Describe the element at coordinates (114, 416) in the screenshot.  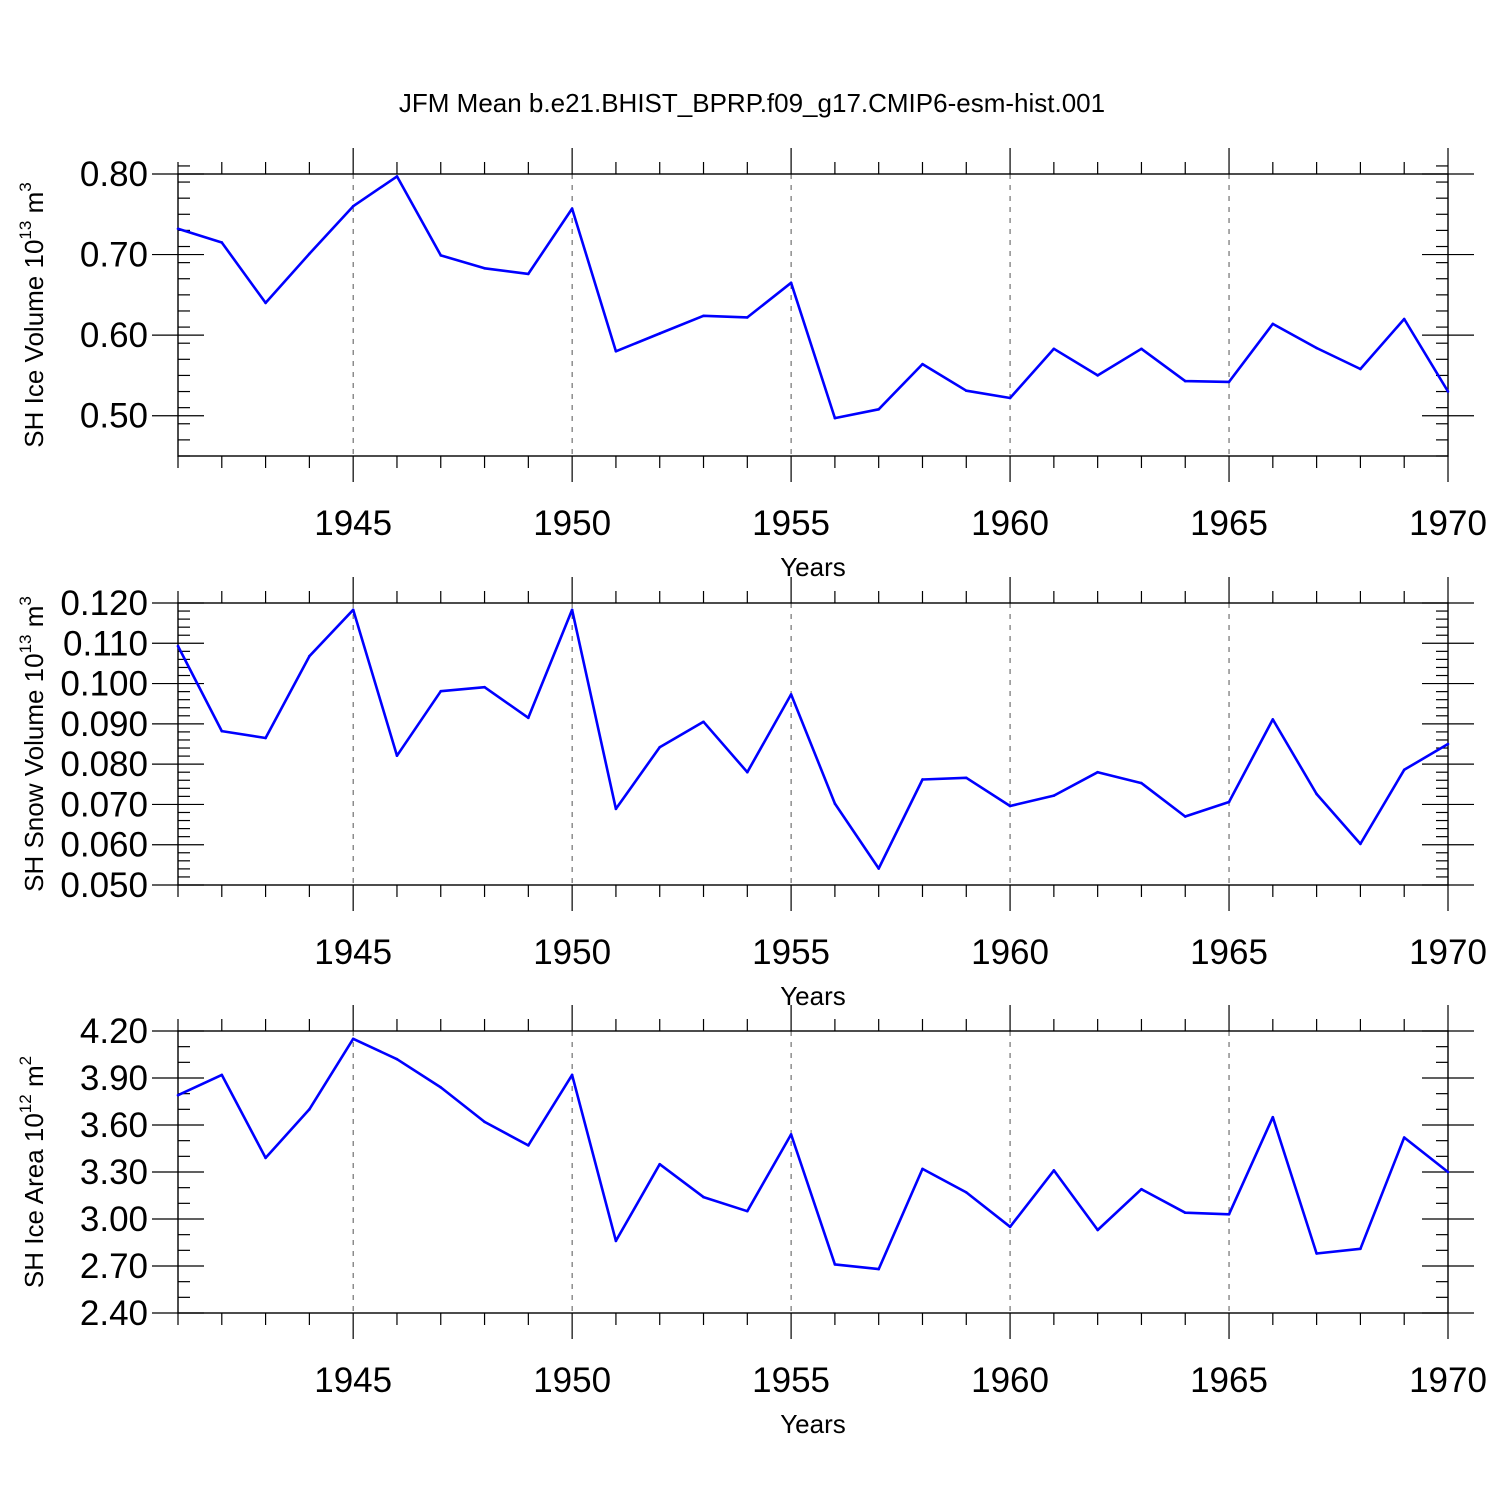
I see `y-tick-label: 0.50` at that location.